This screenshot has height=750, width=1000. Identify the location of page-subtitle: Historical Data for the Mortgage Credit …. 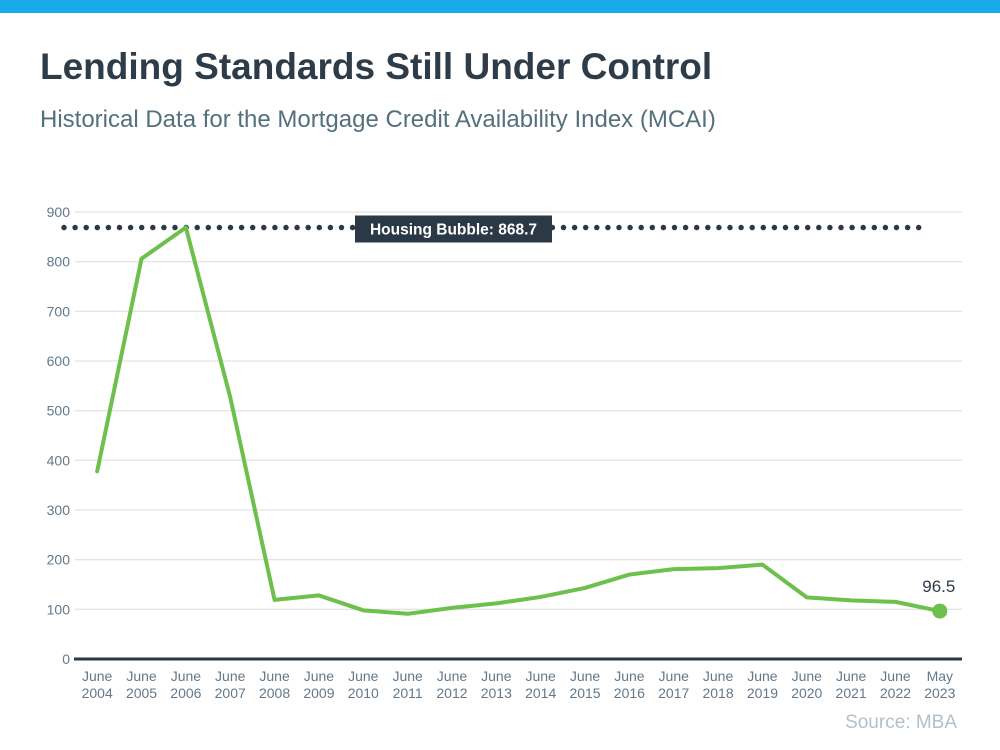
(378, 119).